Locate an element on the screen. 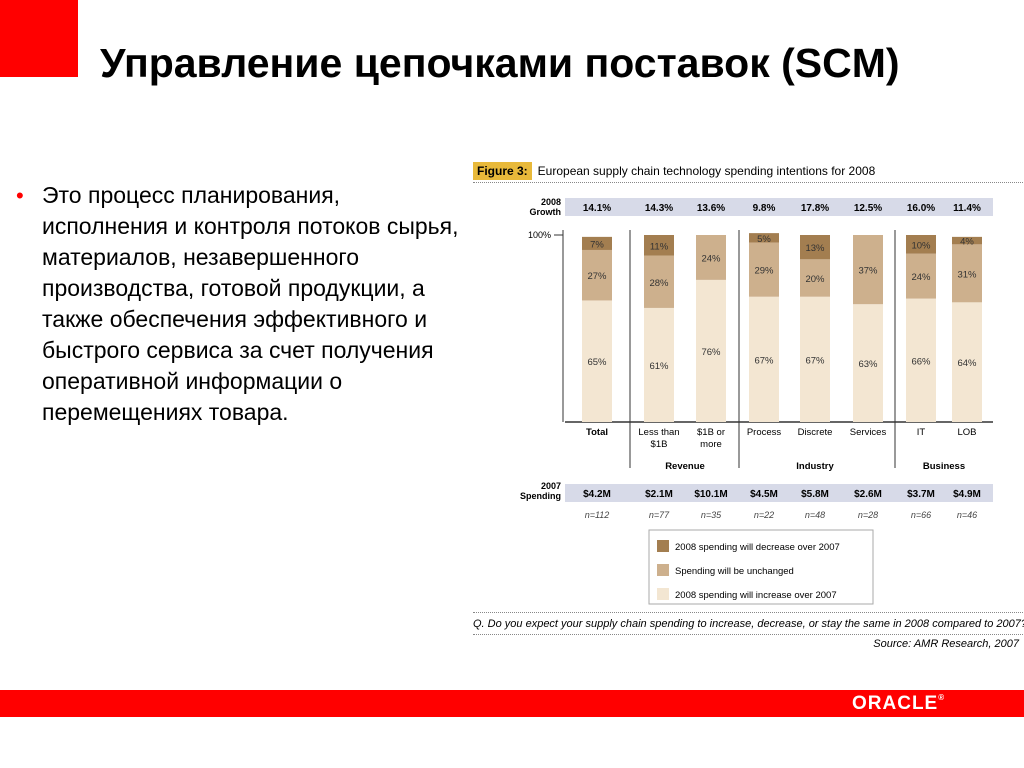  legend-box is located at coordinates (761, 567).